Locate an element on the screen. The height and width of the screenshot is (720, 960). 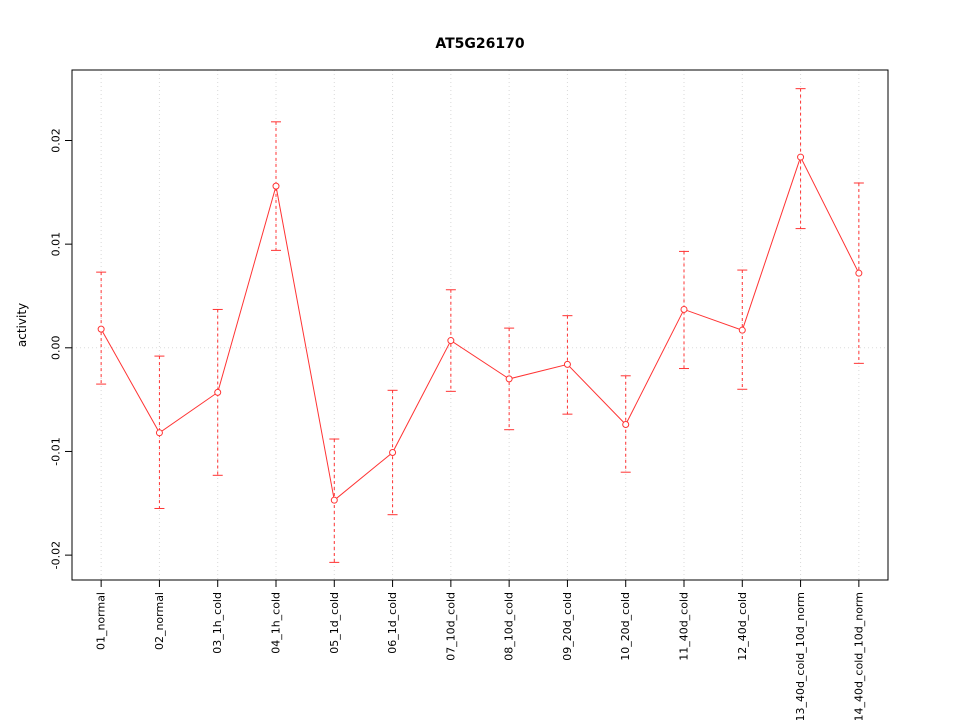
x-tick-label: 14_40d_cold_10d_norm is located at coordinates (858, 656).